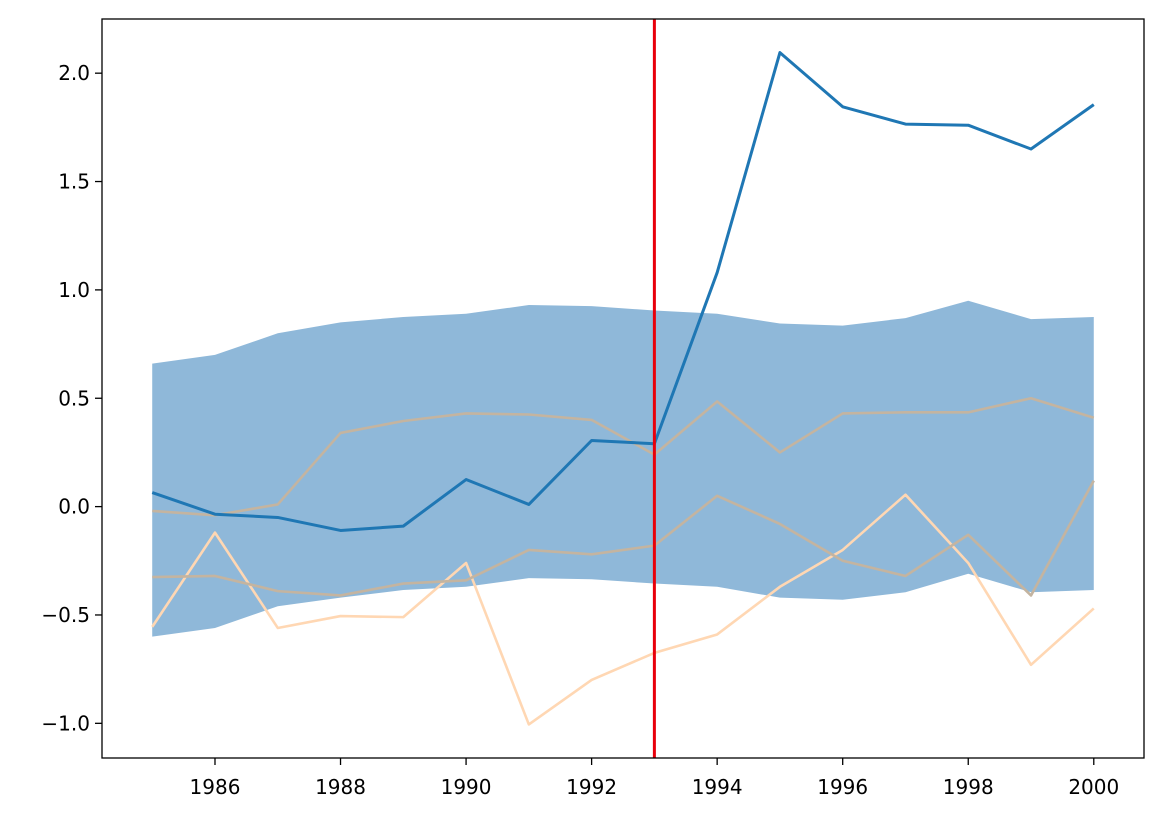 The image size is (1163, 822). What do you see at coordinates (968, 787) in the screenshot?
I see `x-tick-label: 1998` at bounding box center [968, 787].